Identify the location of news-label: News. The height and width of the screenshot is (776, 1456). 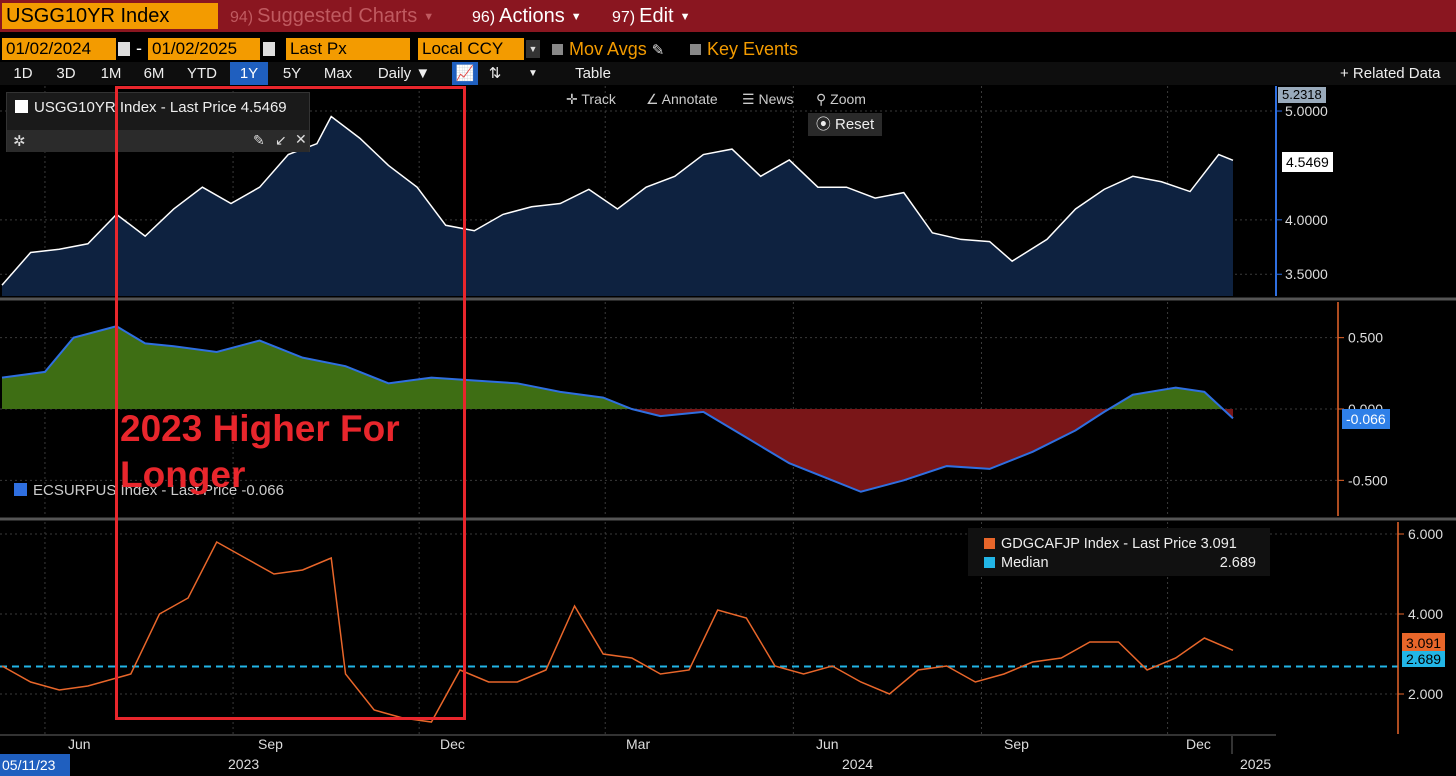
(776, 99).